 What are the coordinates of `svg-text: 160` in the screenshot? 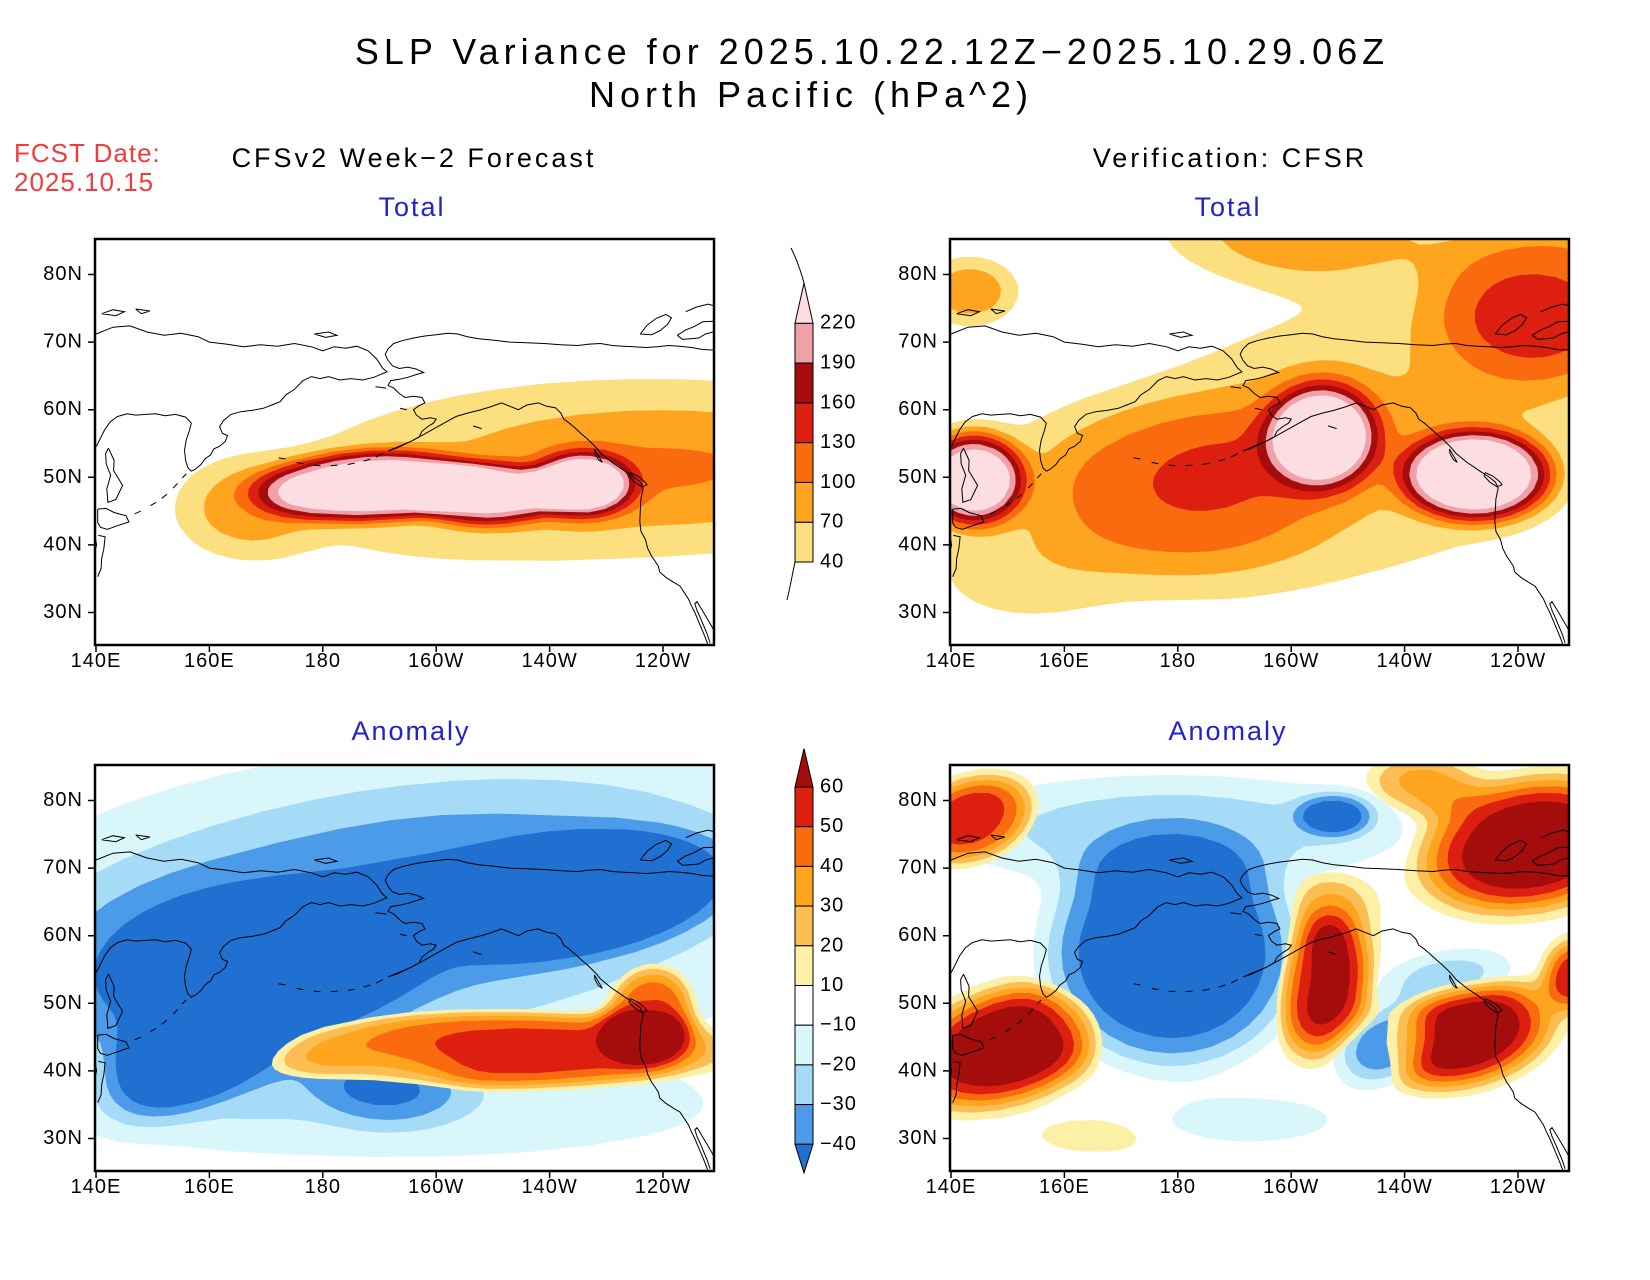 It's located at (838, 402).